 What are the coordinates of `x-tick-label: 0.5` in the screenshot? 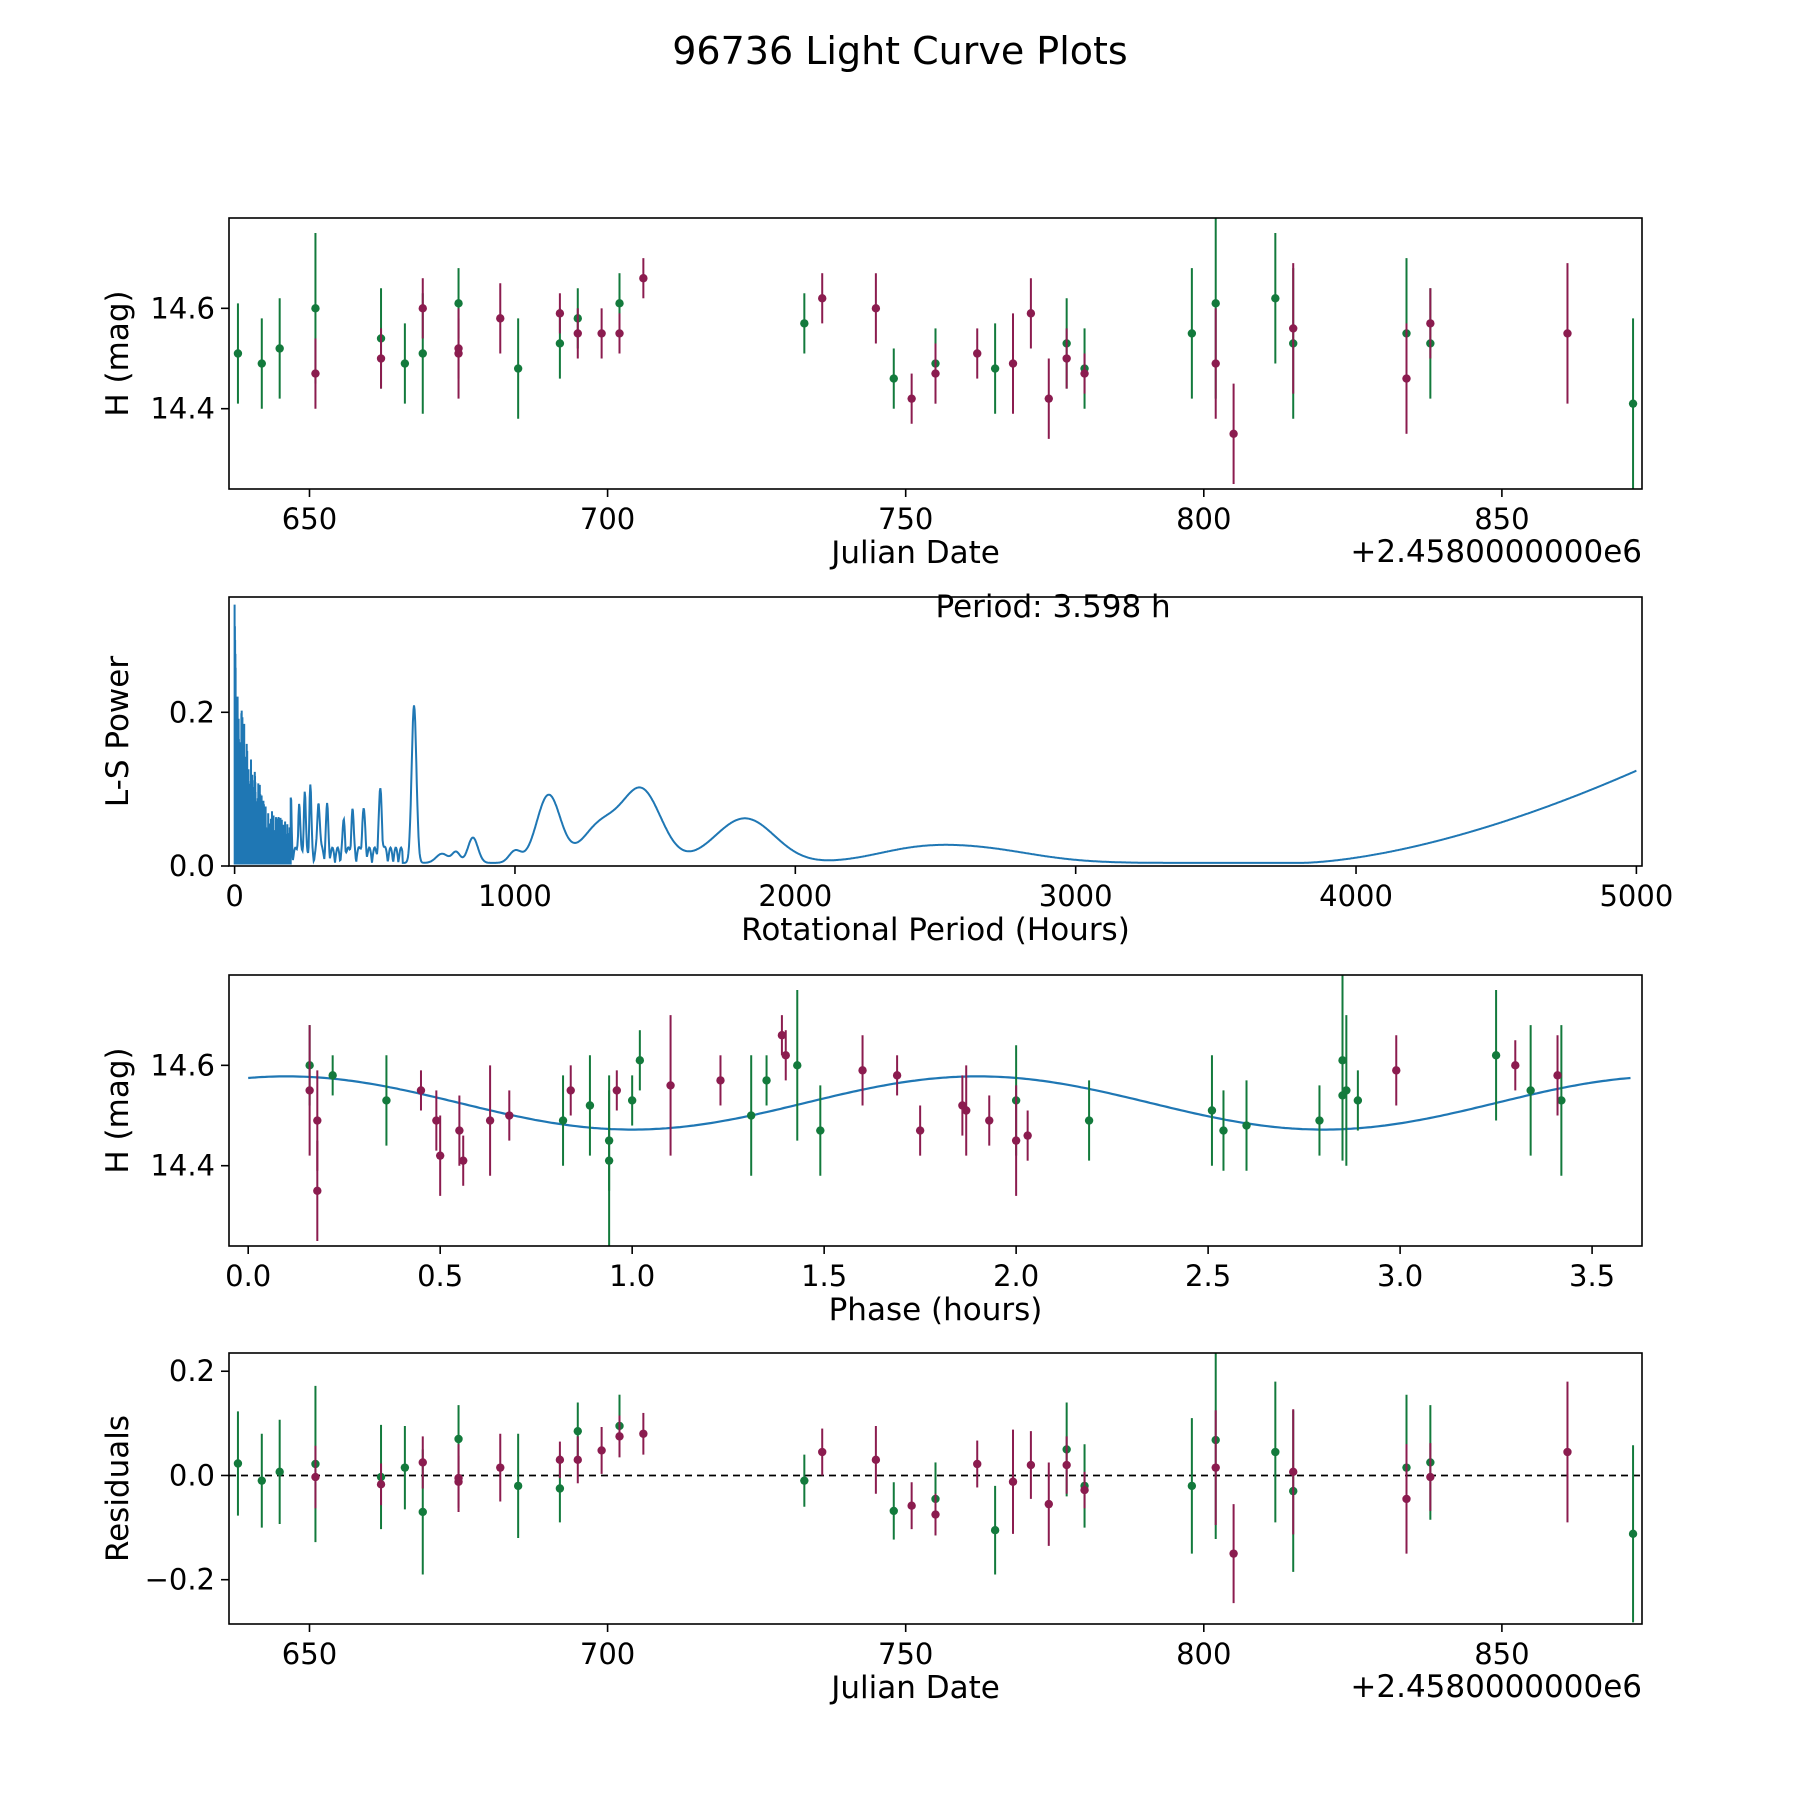 It's located at (440, 1276).